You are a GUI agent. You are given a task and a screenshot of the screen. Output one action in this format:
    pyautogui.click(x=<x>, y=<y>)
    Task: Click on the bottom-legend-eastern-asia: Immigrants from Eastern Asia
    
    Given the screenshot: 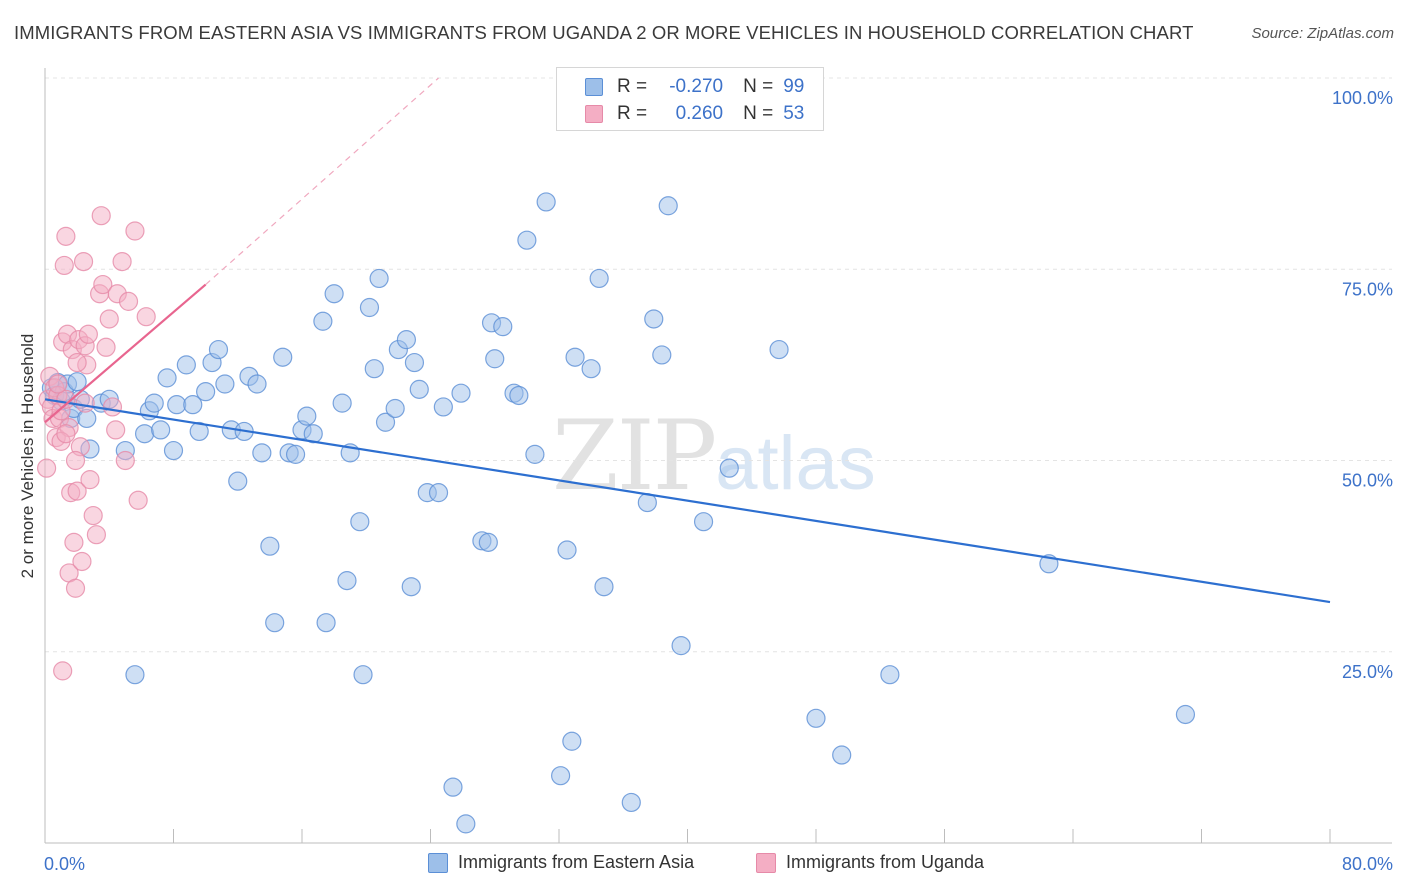 What is the action you would take?
    pyautogui.click(x=561, y=862)
    